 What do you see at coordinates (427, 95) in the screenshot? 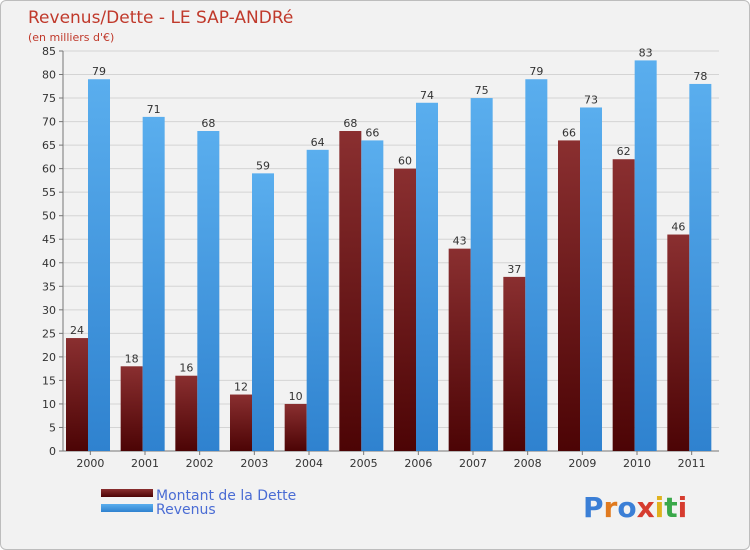
I see `value-label-revenus: 74` at bounding box center [427, 95].